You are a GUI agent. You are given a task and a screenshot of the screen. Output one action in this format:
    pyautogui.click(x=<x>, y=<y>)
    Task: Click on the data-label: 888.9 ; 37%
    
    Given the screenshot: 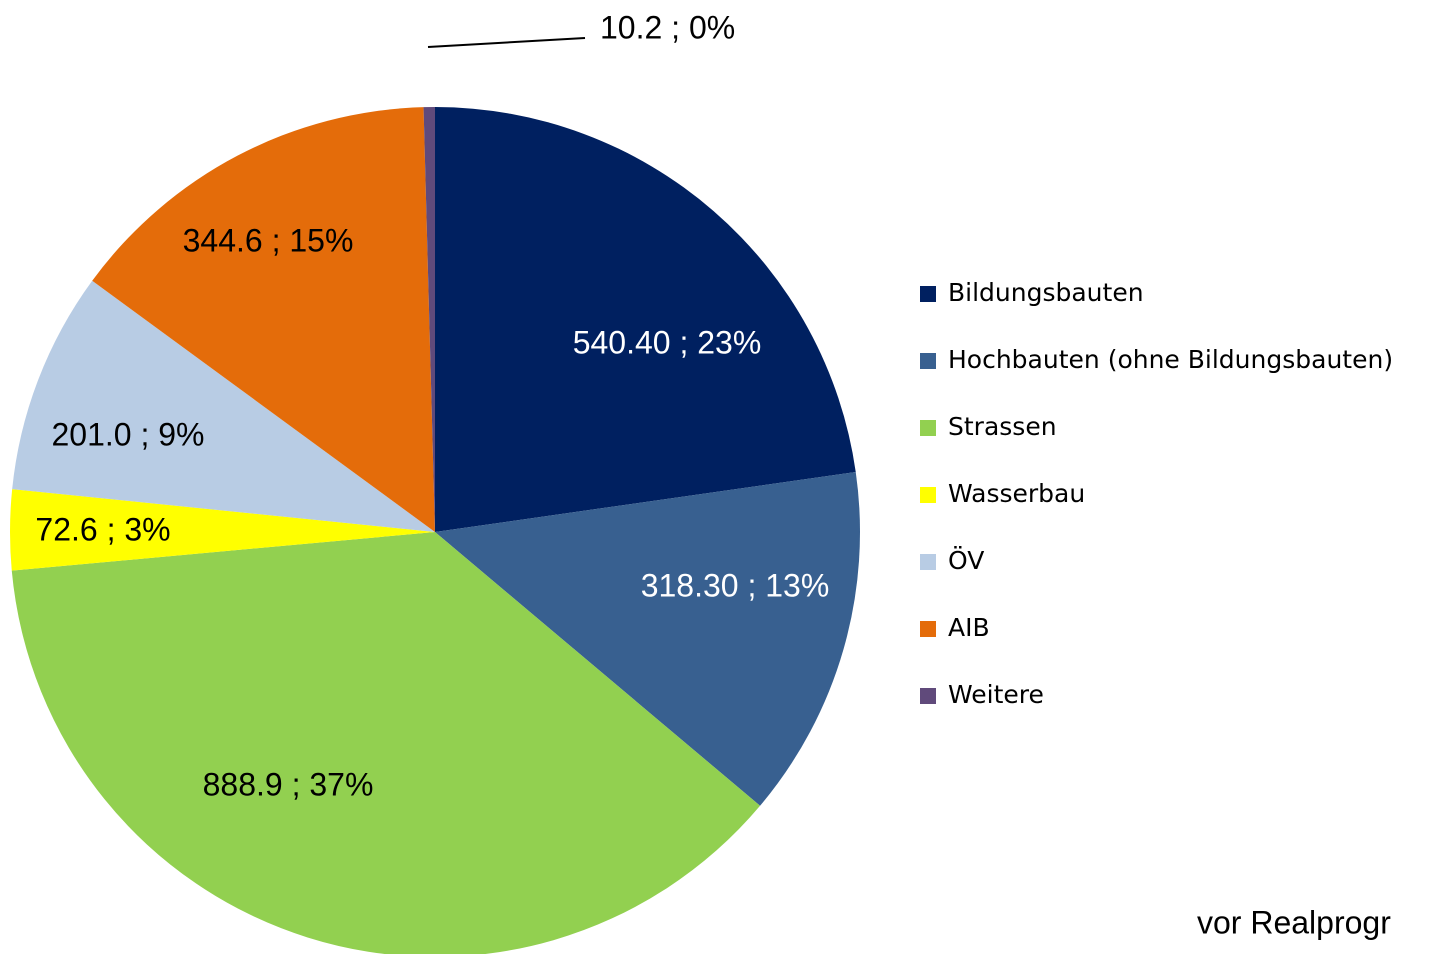 What is the action you would take?
    pyautogui.click(x=288, y=784)
    